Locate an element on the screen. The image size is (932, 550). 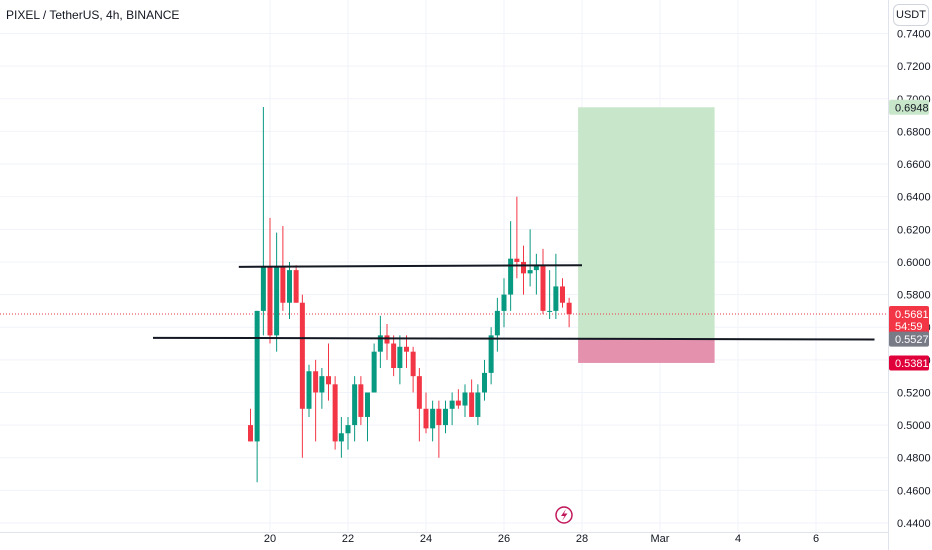
y-tick-label: 0.4400 is located at coordinates (914, 524).